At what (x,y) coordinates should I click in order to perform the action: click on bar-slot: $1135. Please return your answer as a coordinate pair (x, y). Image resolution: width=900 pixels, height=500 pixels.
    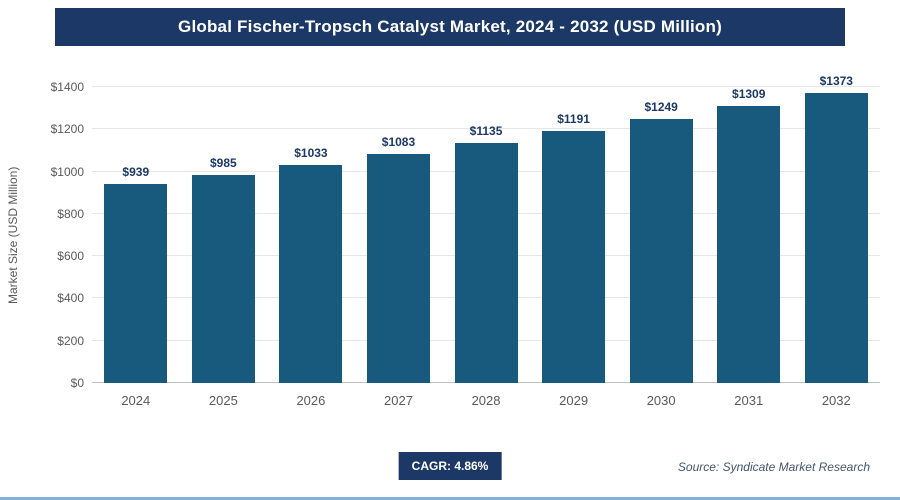
    Looking at the image, I should click on (486, 235).